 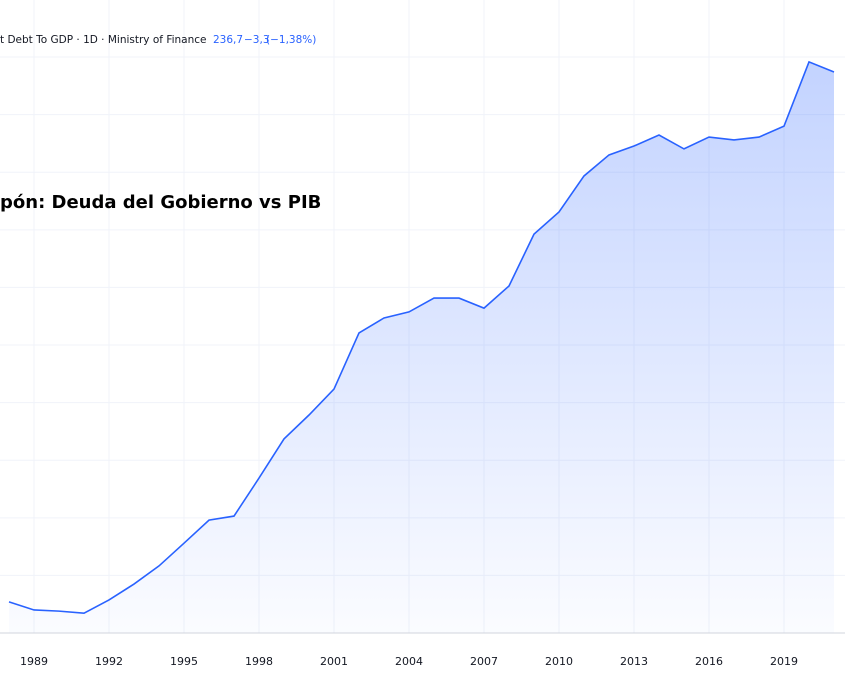 I want to click on x-tick-label: 1992, so click(x=109, y=661).